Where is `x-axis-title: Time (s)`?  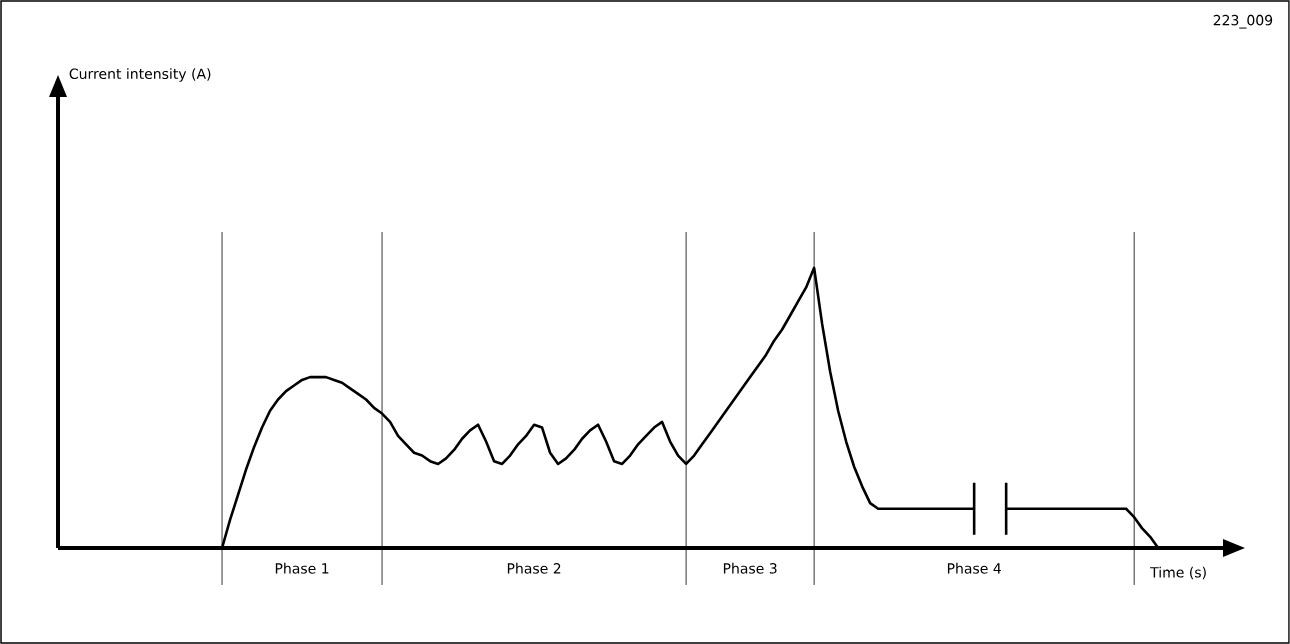
x-axis-title: Time (s) is located at coordinates (1178, 573).